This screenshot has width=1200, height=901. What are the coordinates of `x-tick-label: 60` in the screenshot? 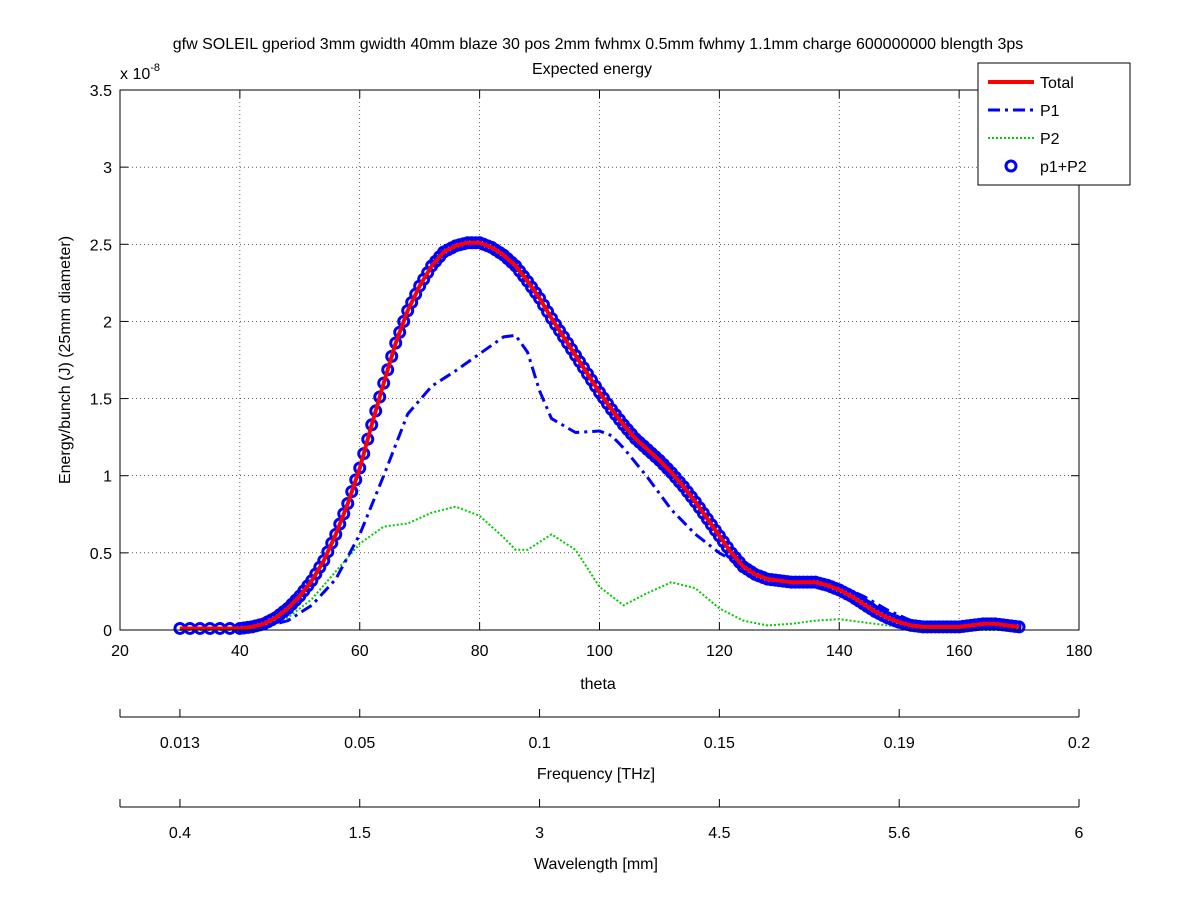 It's located at (360, 651).